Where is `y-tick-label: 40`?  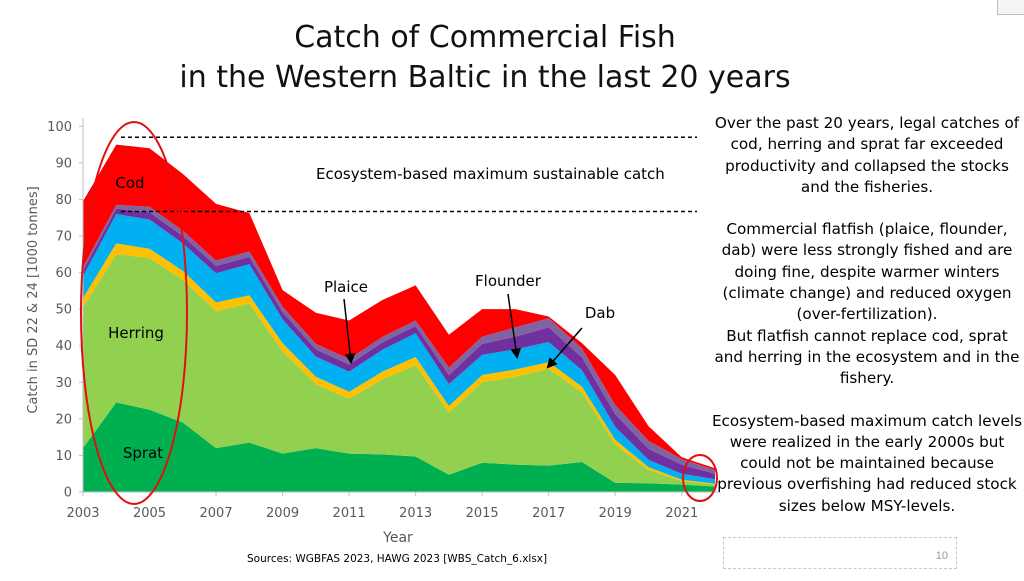 y-tick-label: 40 is located at coordinates (63, 346).